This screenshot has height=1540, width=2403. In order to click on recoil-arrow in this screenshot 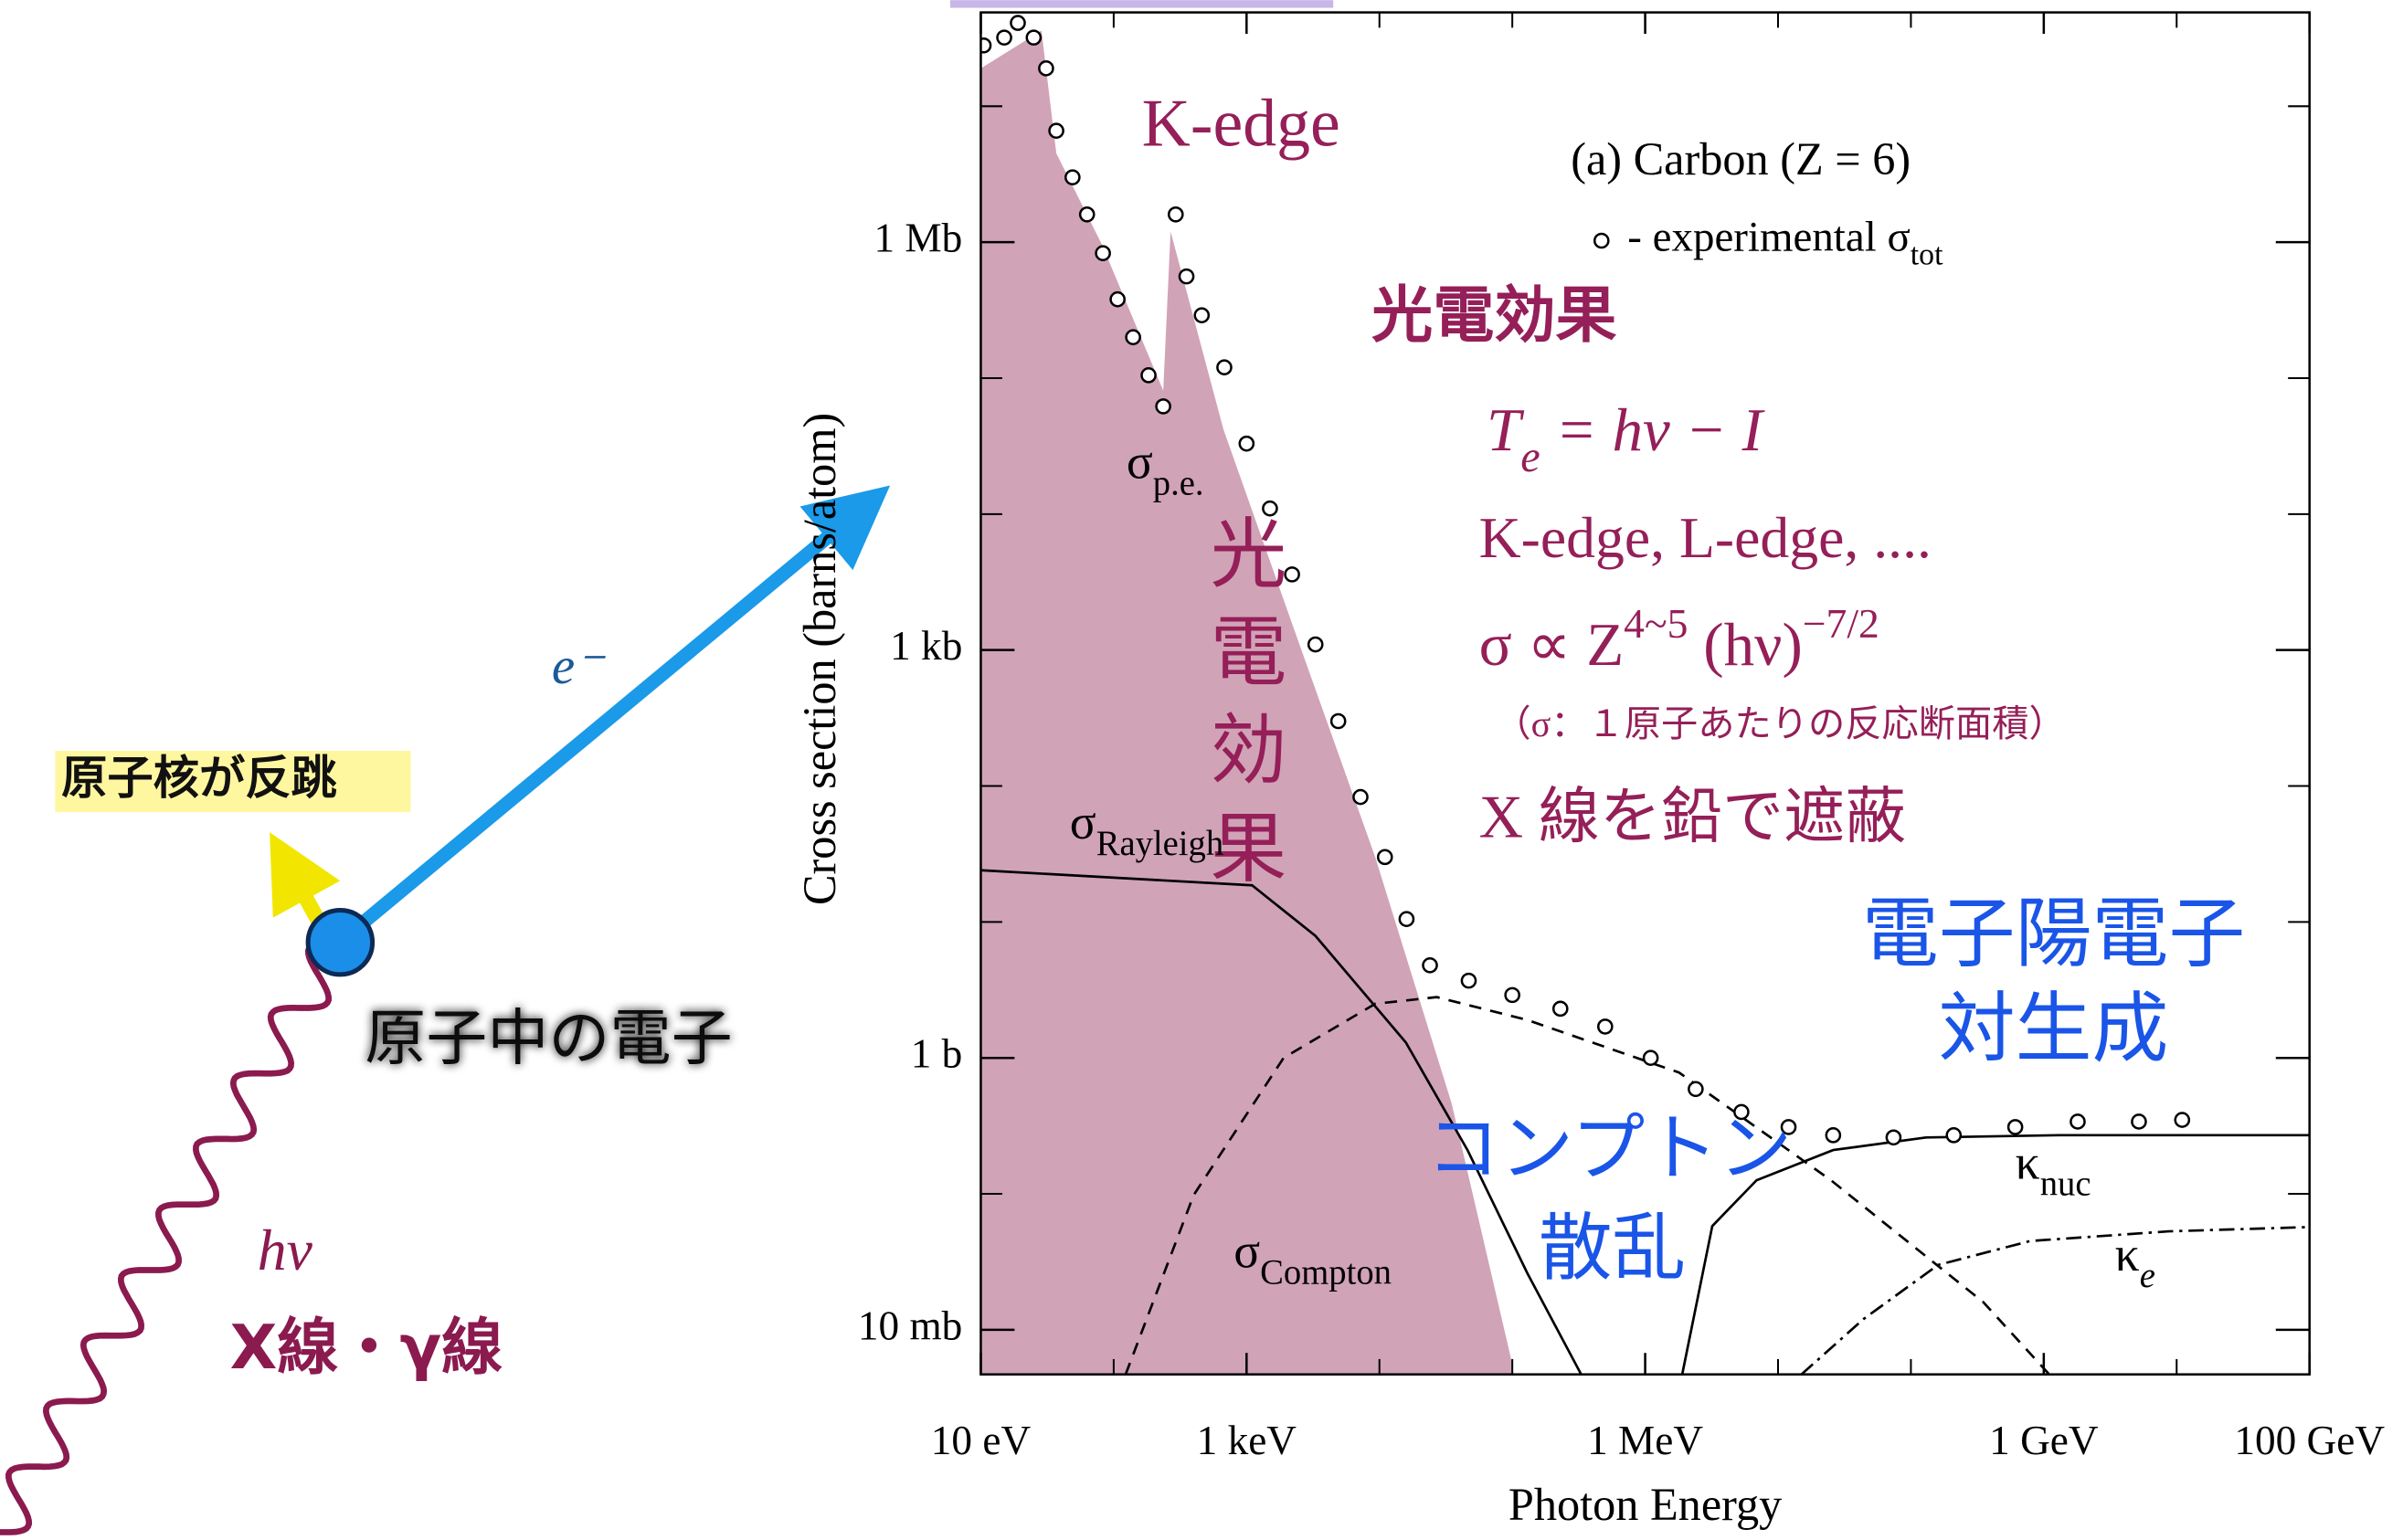, I will do `click(305, 881)`.